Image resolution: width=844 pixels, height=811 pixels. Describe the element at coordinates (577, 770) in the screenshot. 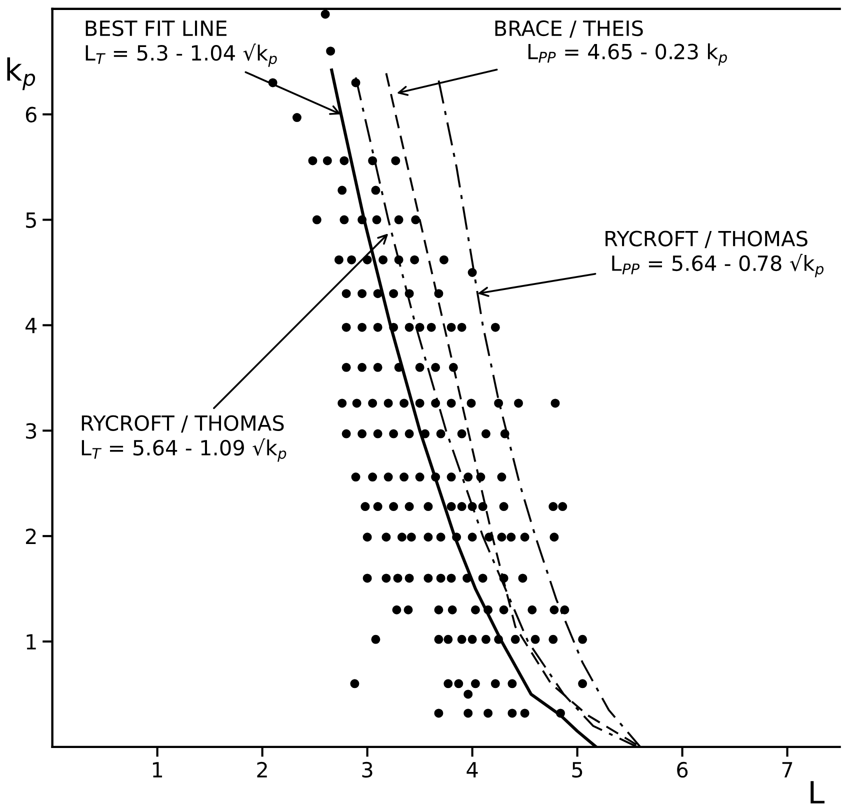

I see `x-tick-label: 5` at that location.